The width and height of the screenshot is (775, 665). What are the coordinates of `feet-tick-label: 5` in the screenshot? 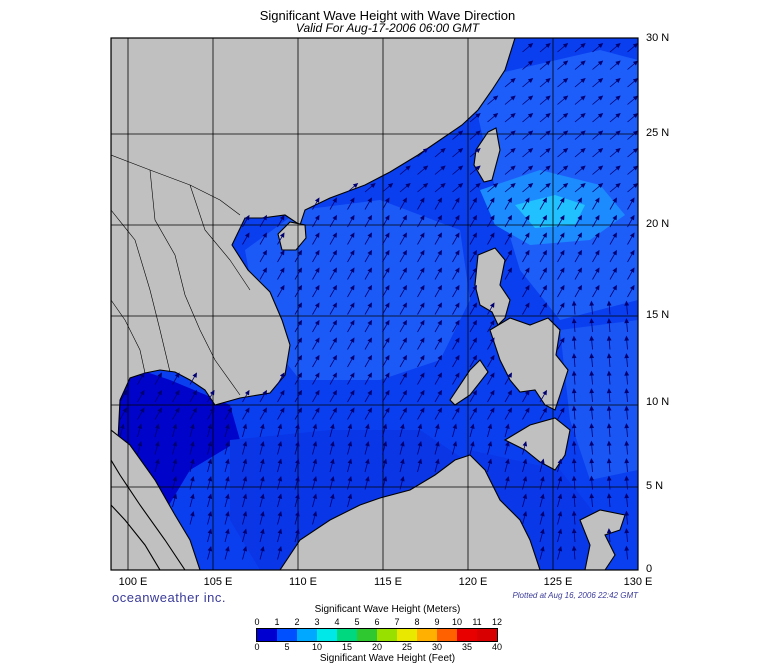 It's located at (287, 647).